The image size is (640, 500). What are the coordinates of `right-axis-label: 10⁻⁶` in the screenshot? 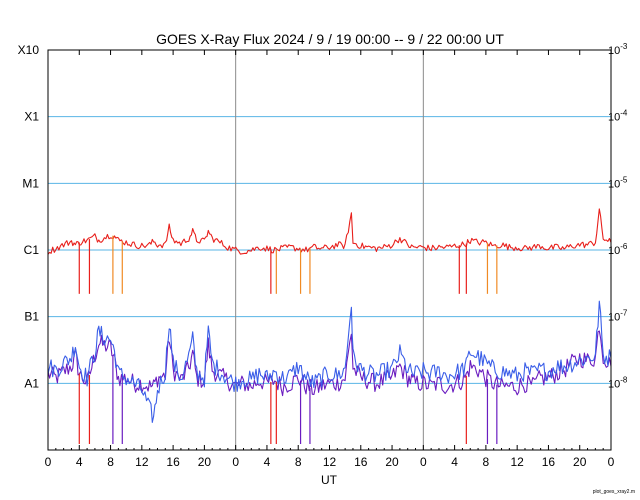 It's located at (618, 249).